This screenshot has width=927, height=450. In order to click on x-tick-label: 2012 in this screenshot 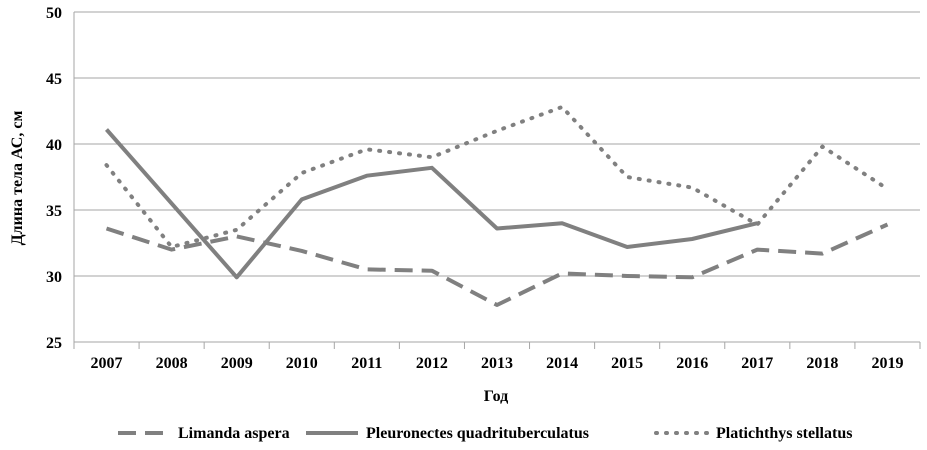, I will do `click(432, 363)`.